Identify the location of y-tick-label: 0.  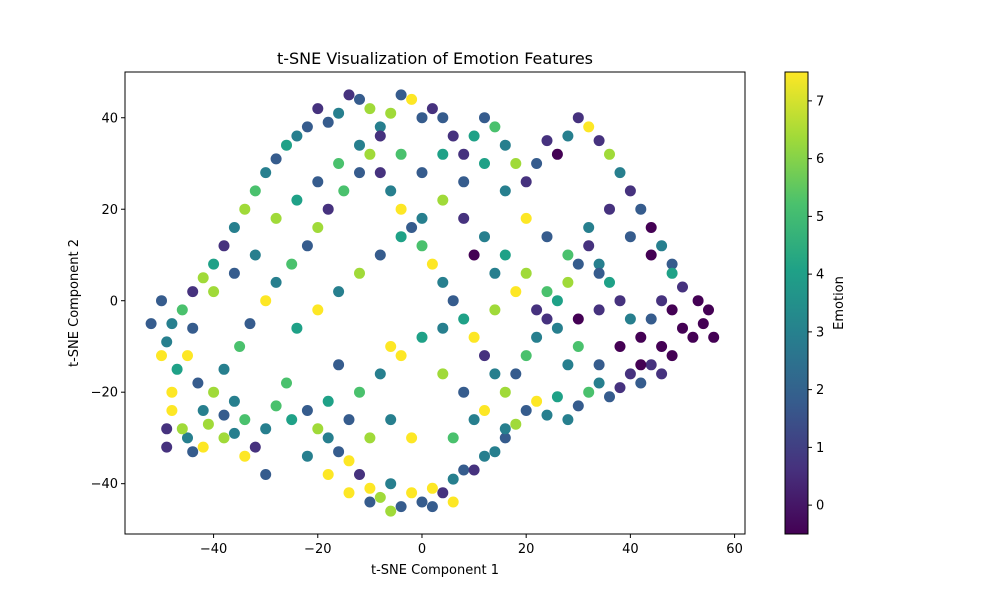
(114, 301).